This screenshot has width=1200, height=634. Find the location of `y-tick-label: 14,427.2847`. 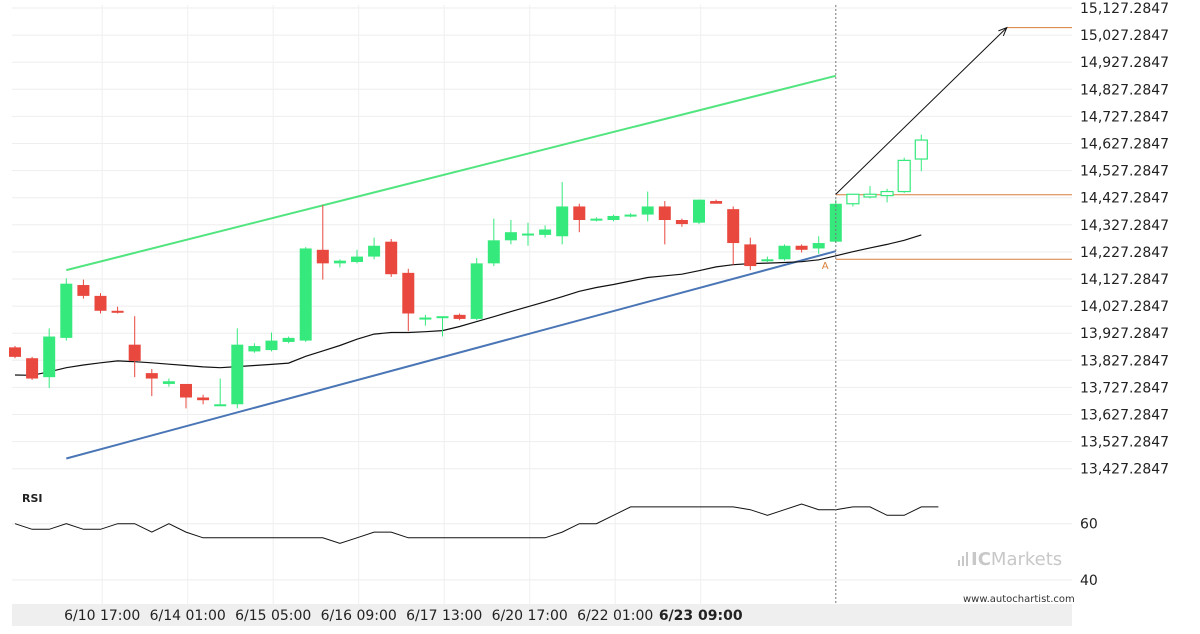

y-tick-label: 14,427.2847 is located at coordinates (1124, 199).